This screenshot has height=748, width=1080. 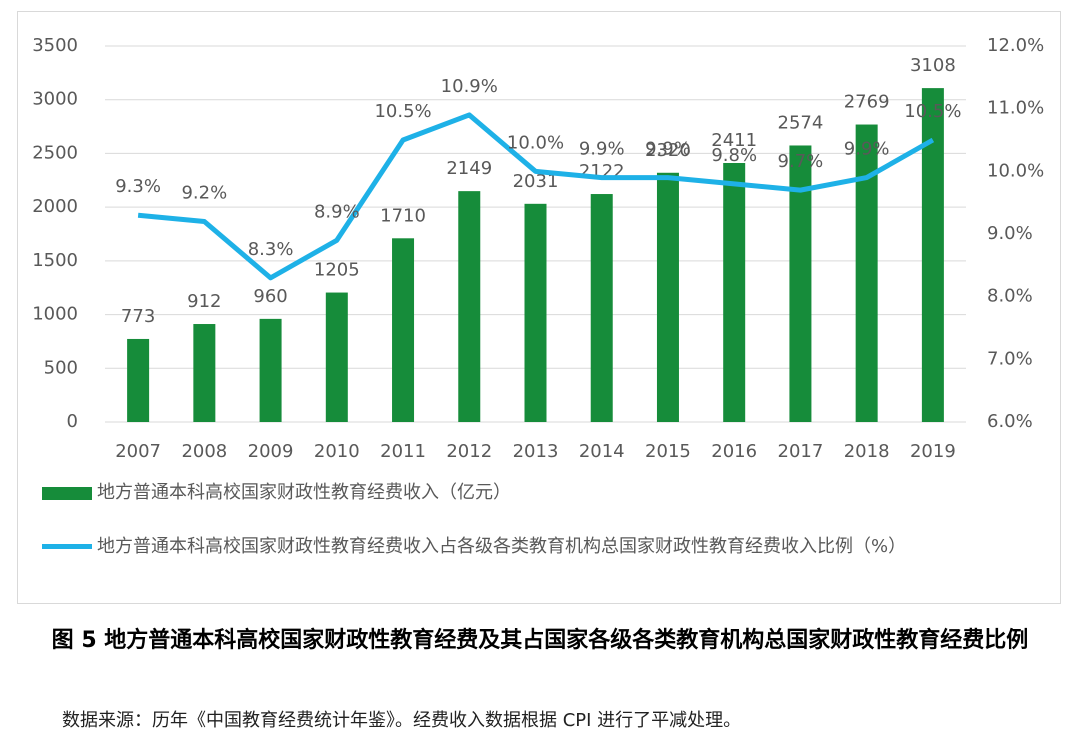 What do you see at coordinates (72, 421) in the screenshot?
I see `y-tick-label: 0` at bounding box center [72, 421].